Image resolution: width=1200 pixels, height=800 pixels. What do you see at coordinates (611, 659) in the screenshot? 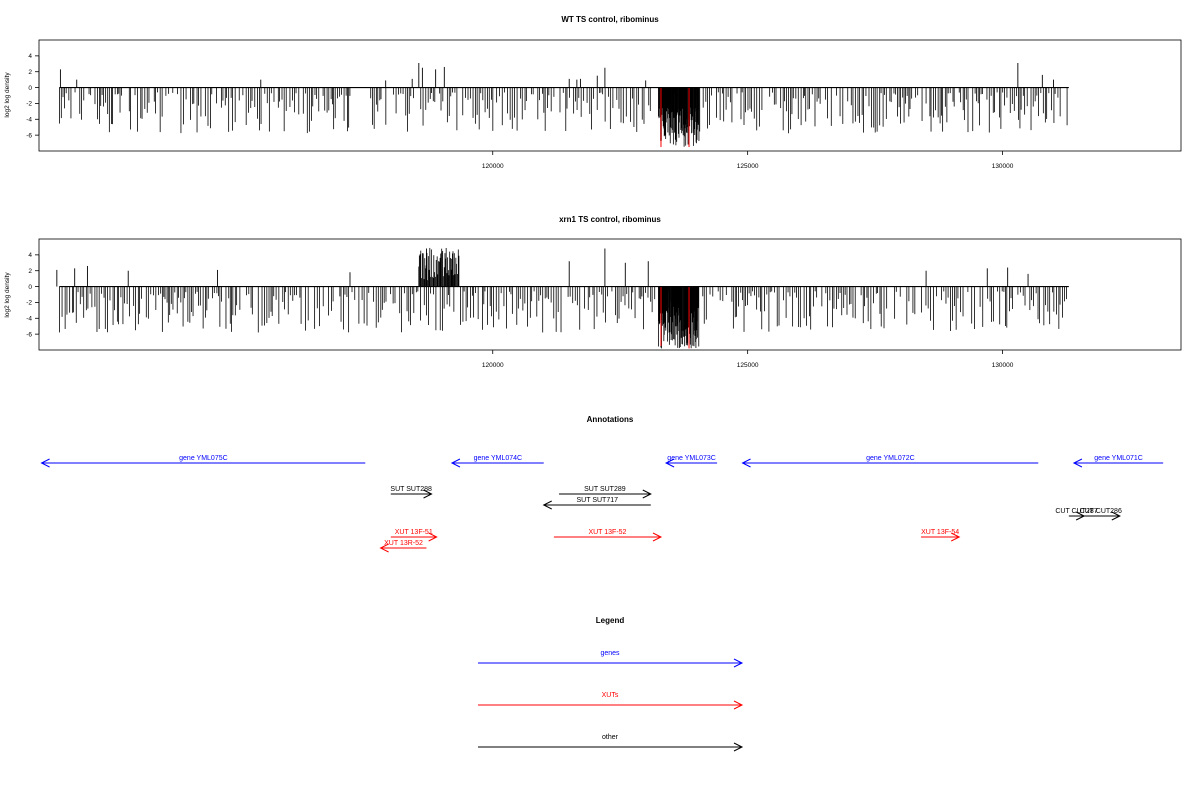
I see `legend-item: genes` at bounding box center [611, 659].